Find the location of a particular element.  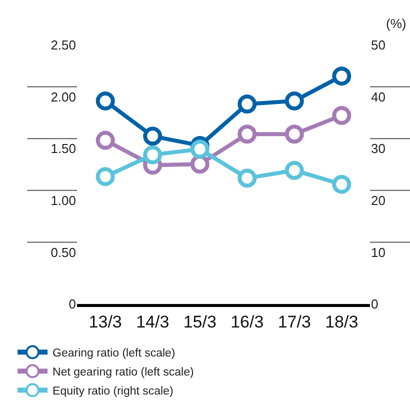

y-tick-label: 2.00 is located at coordinates (63, 96).